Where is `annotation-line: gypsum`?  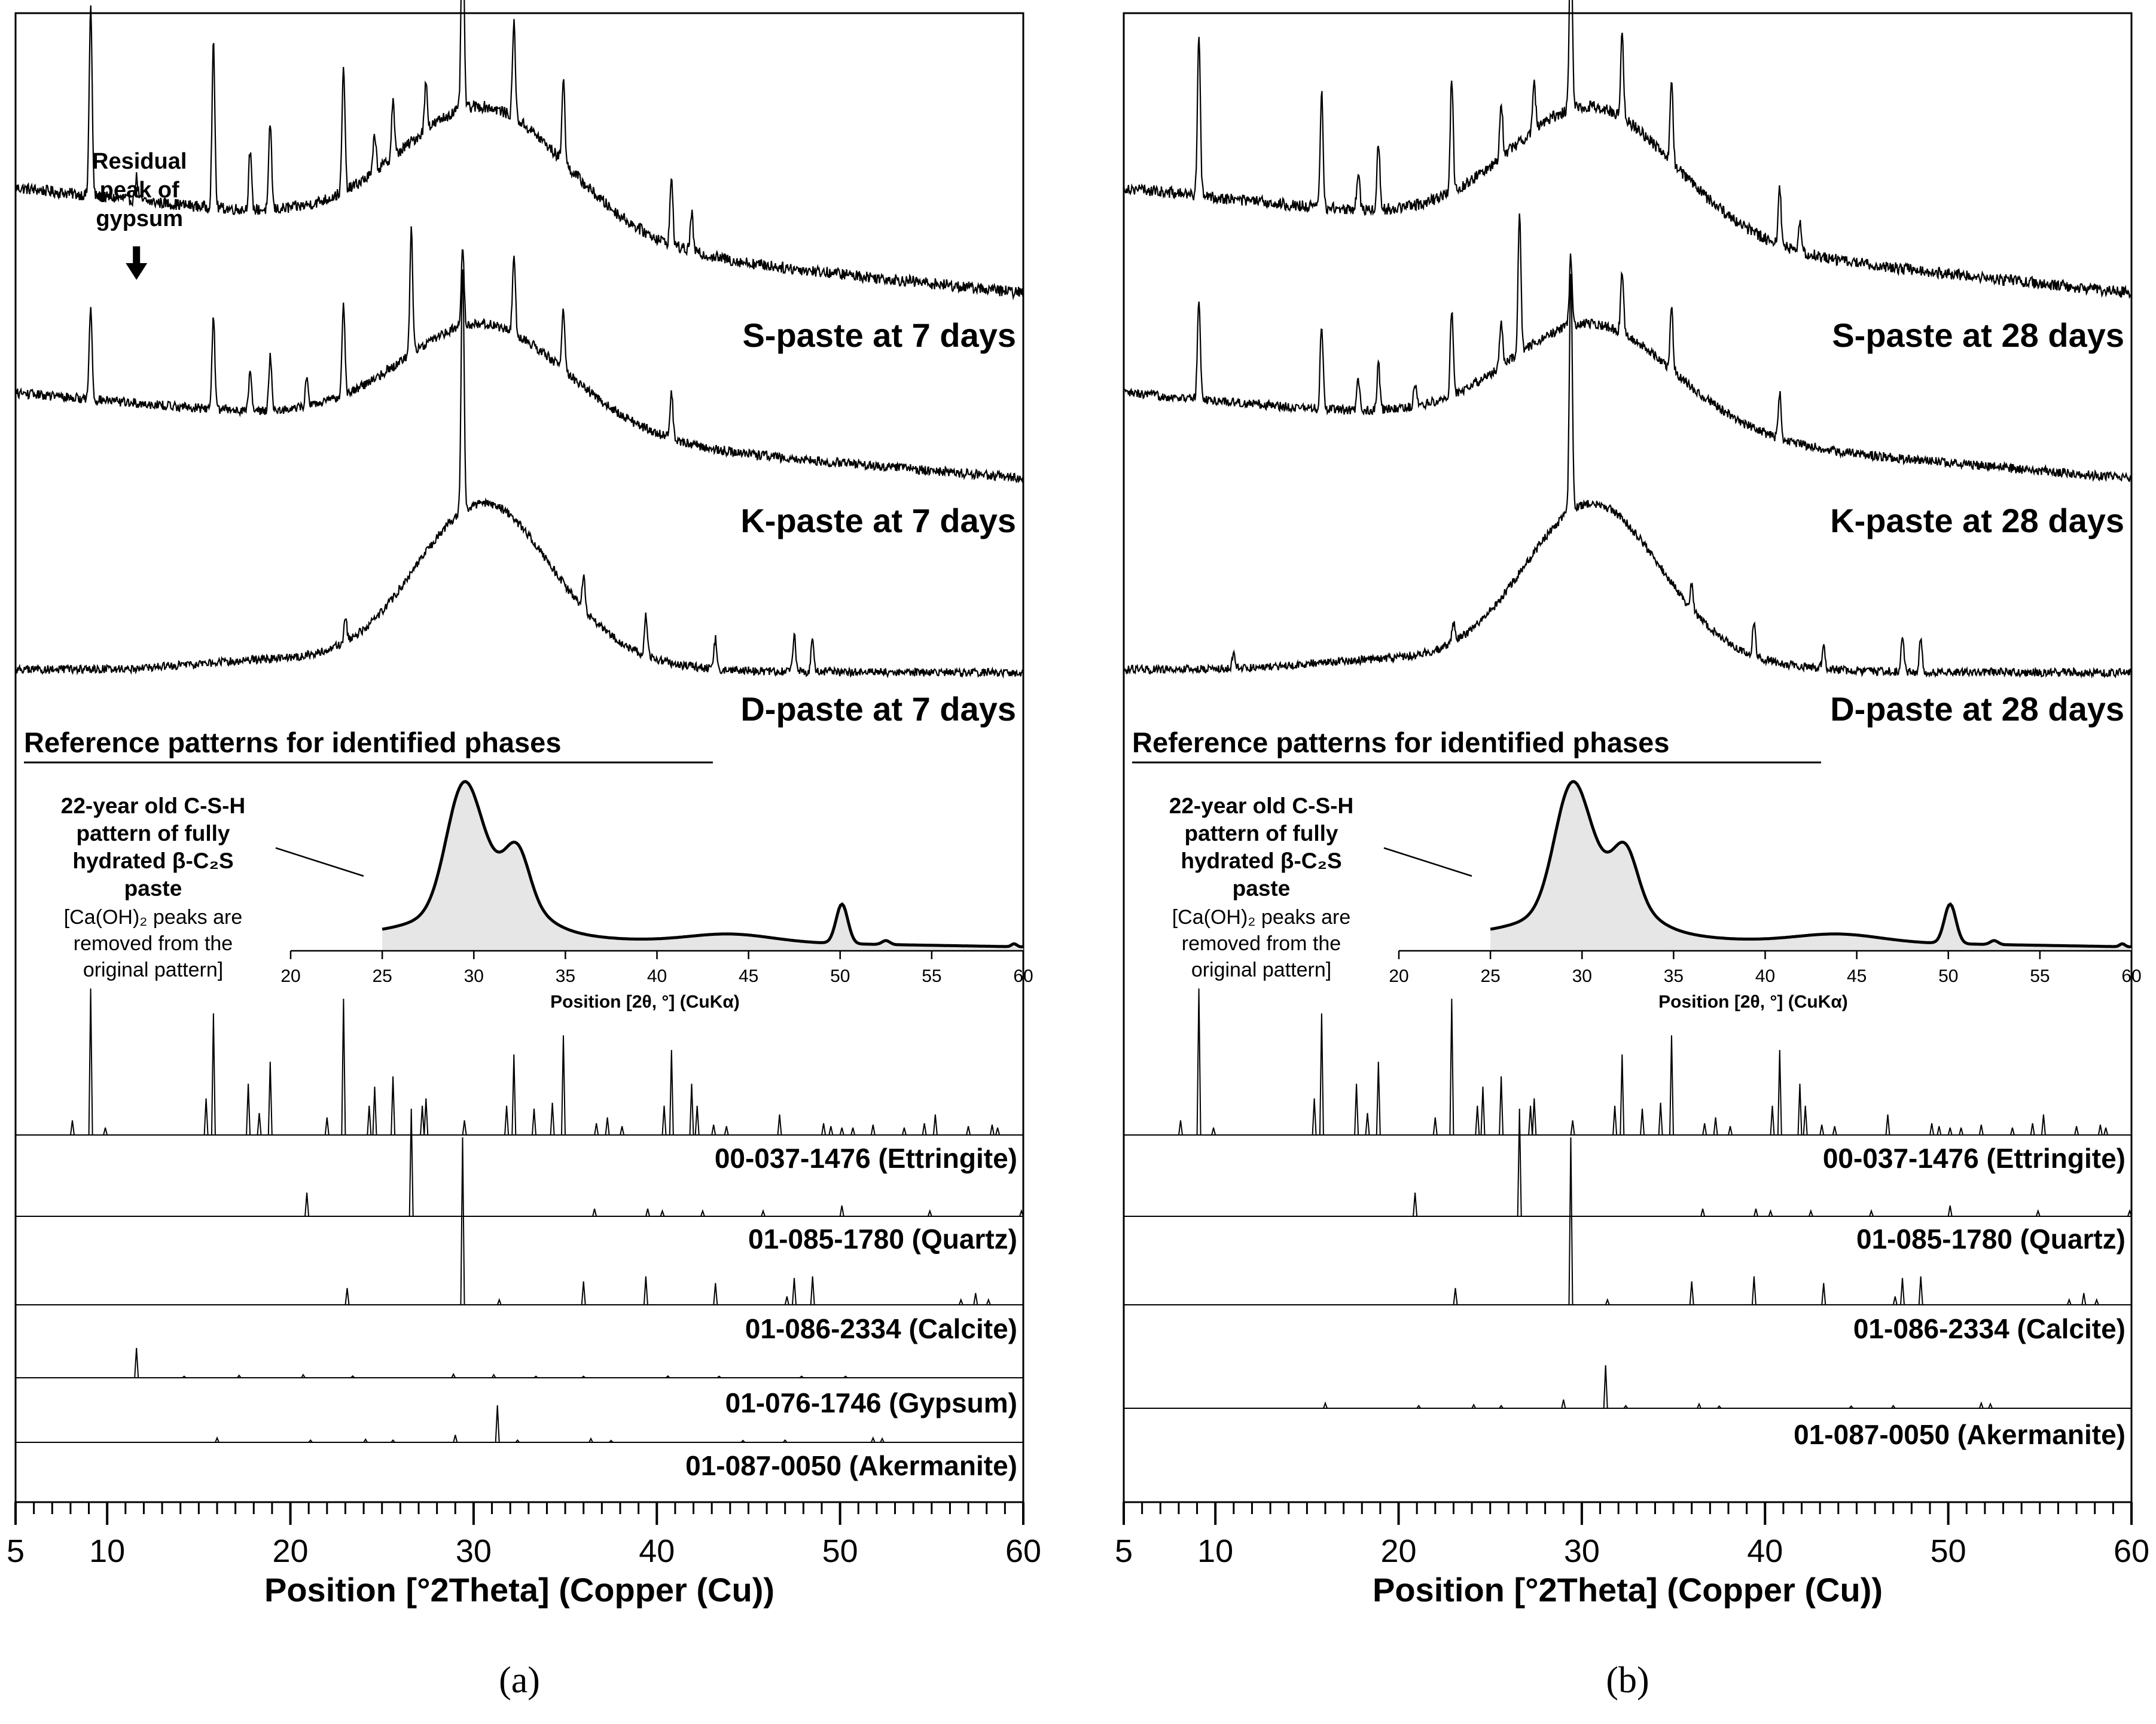
annotation-line: gypsum is located at coordinates (139, 218).